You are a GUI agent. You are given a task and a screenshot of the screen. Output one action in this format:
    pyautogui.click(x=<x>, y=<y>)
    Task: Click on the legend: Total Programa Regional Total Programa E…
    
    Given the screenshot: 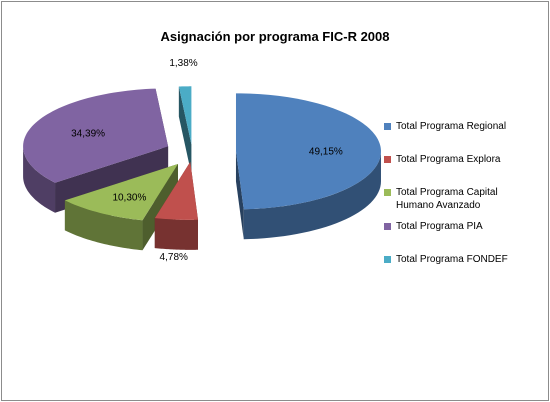 What is the action you would take?
    pyautogui.click(x=459, y=203)
    